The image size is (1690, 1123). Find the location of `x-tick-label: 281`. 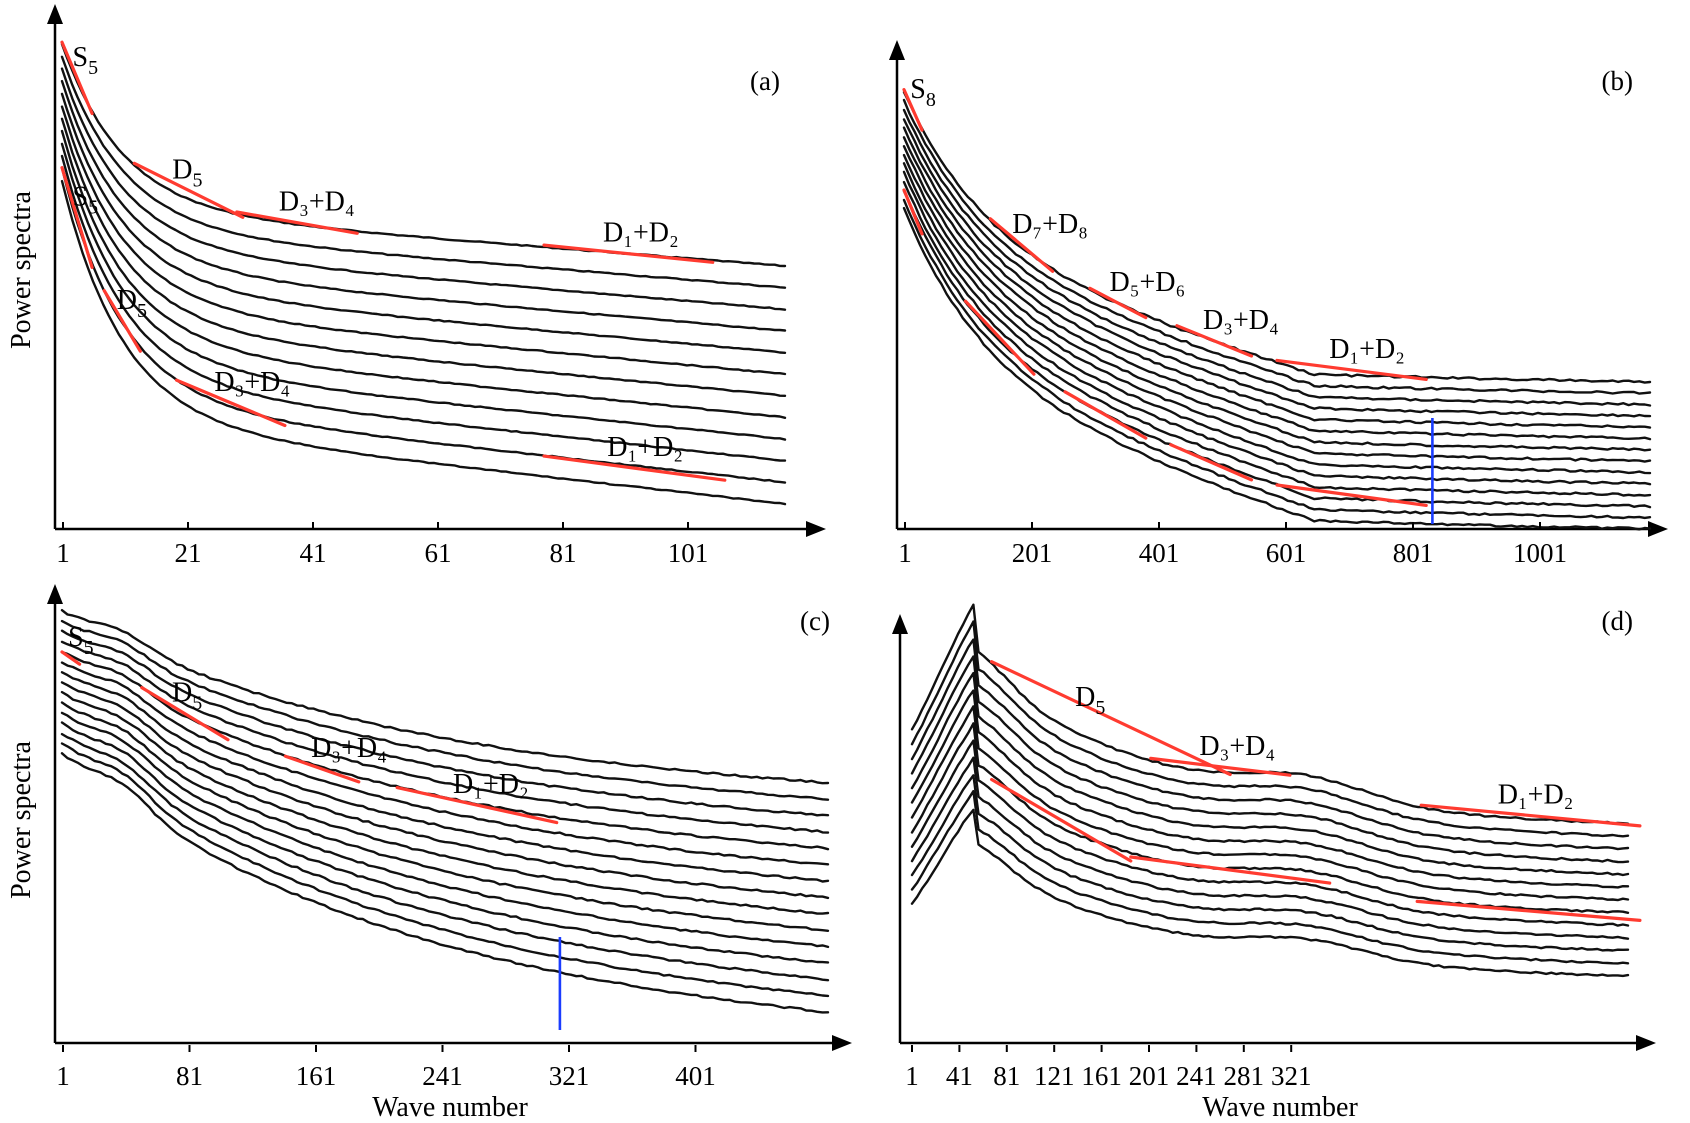

x-tick-label: 281 is located at coordinates (1244, 1076).